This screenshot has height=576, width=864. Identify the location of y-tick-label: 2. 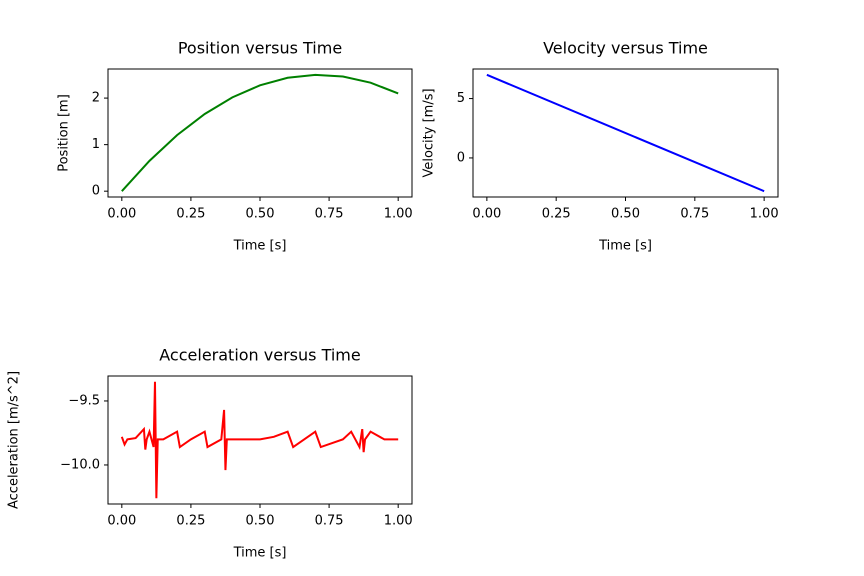
(96, 98).